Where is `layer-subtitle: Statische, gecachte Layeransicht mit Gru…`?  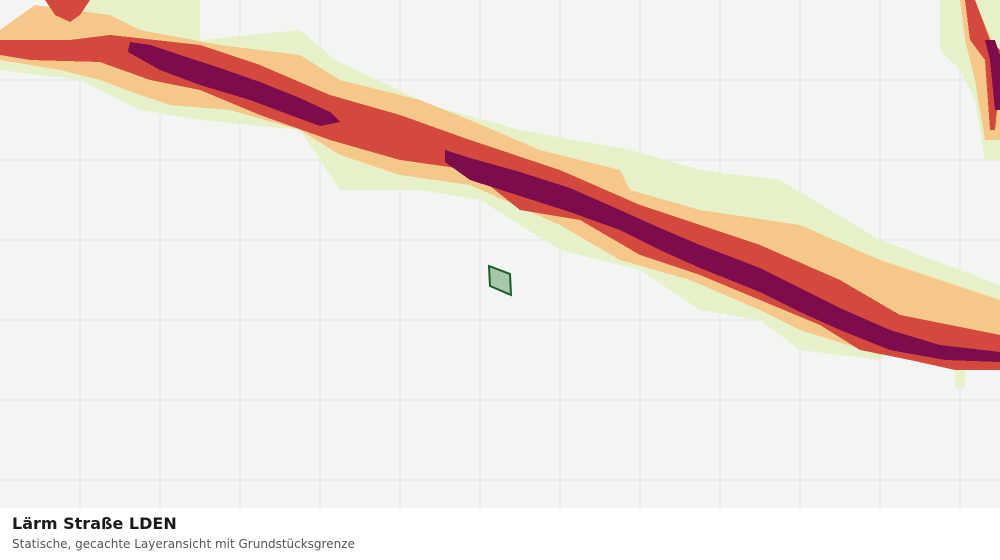
layer-subtitle: Statische, gecachte Layeransicht mit Gru… is located at coordinates (183, 544).